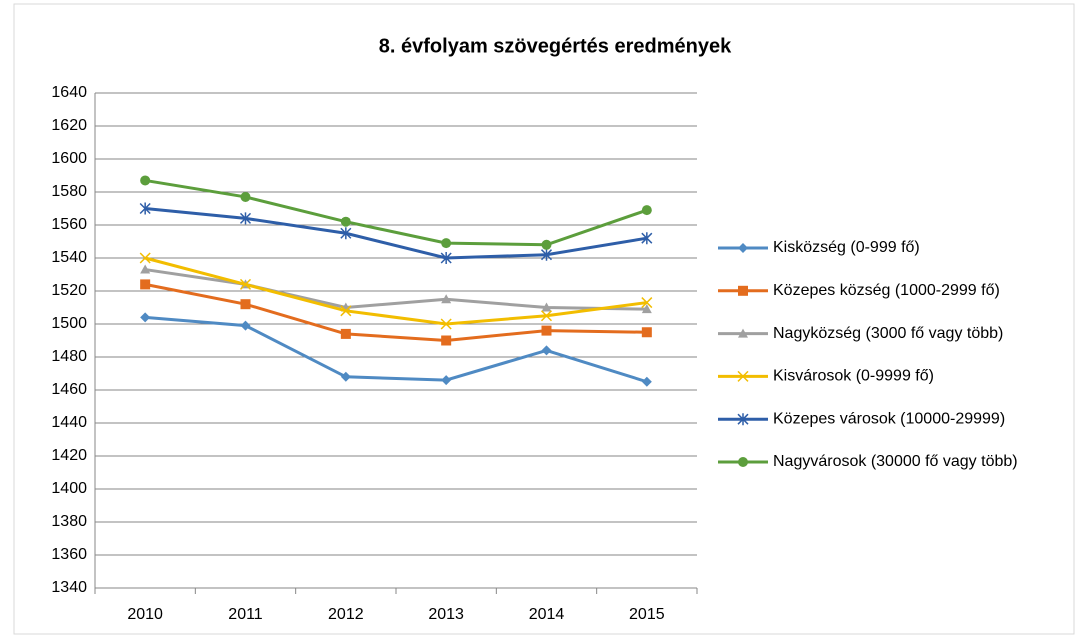 Image resolution: width=1075 pixels, height=635 pixels. What do you see at coordinates (69, 257) in the screenshot?
I see `y-tick-label: 1540` at bounding box center [69, 257].